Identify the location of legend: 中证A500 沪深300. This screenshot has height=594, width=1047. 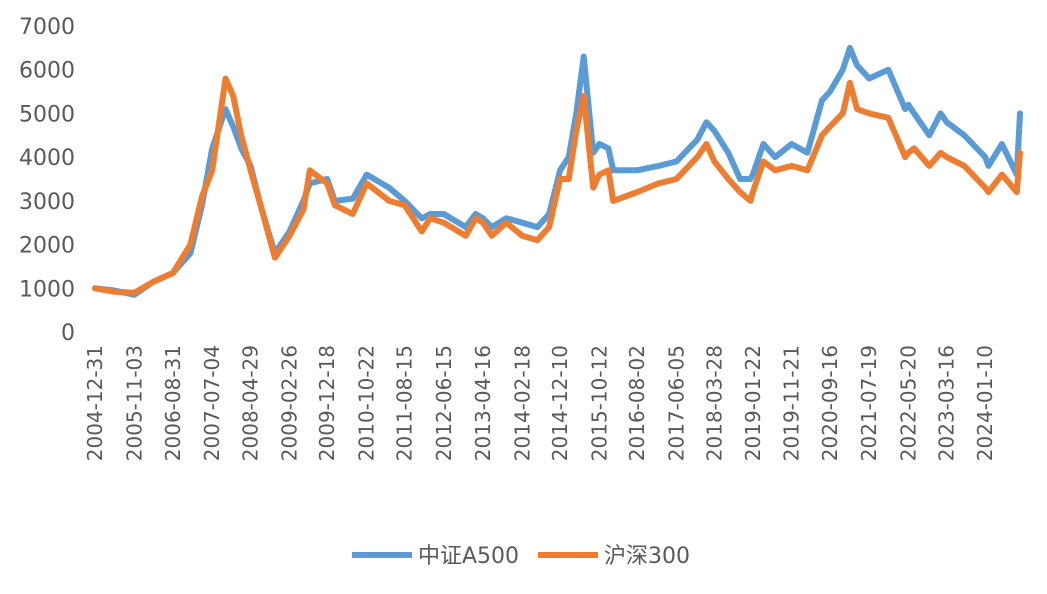
(521, 556).